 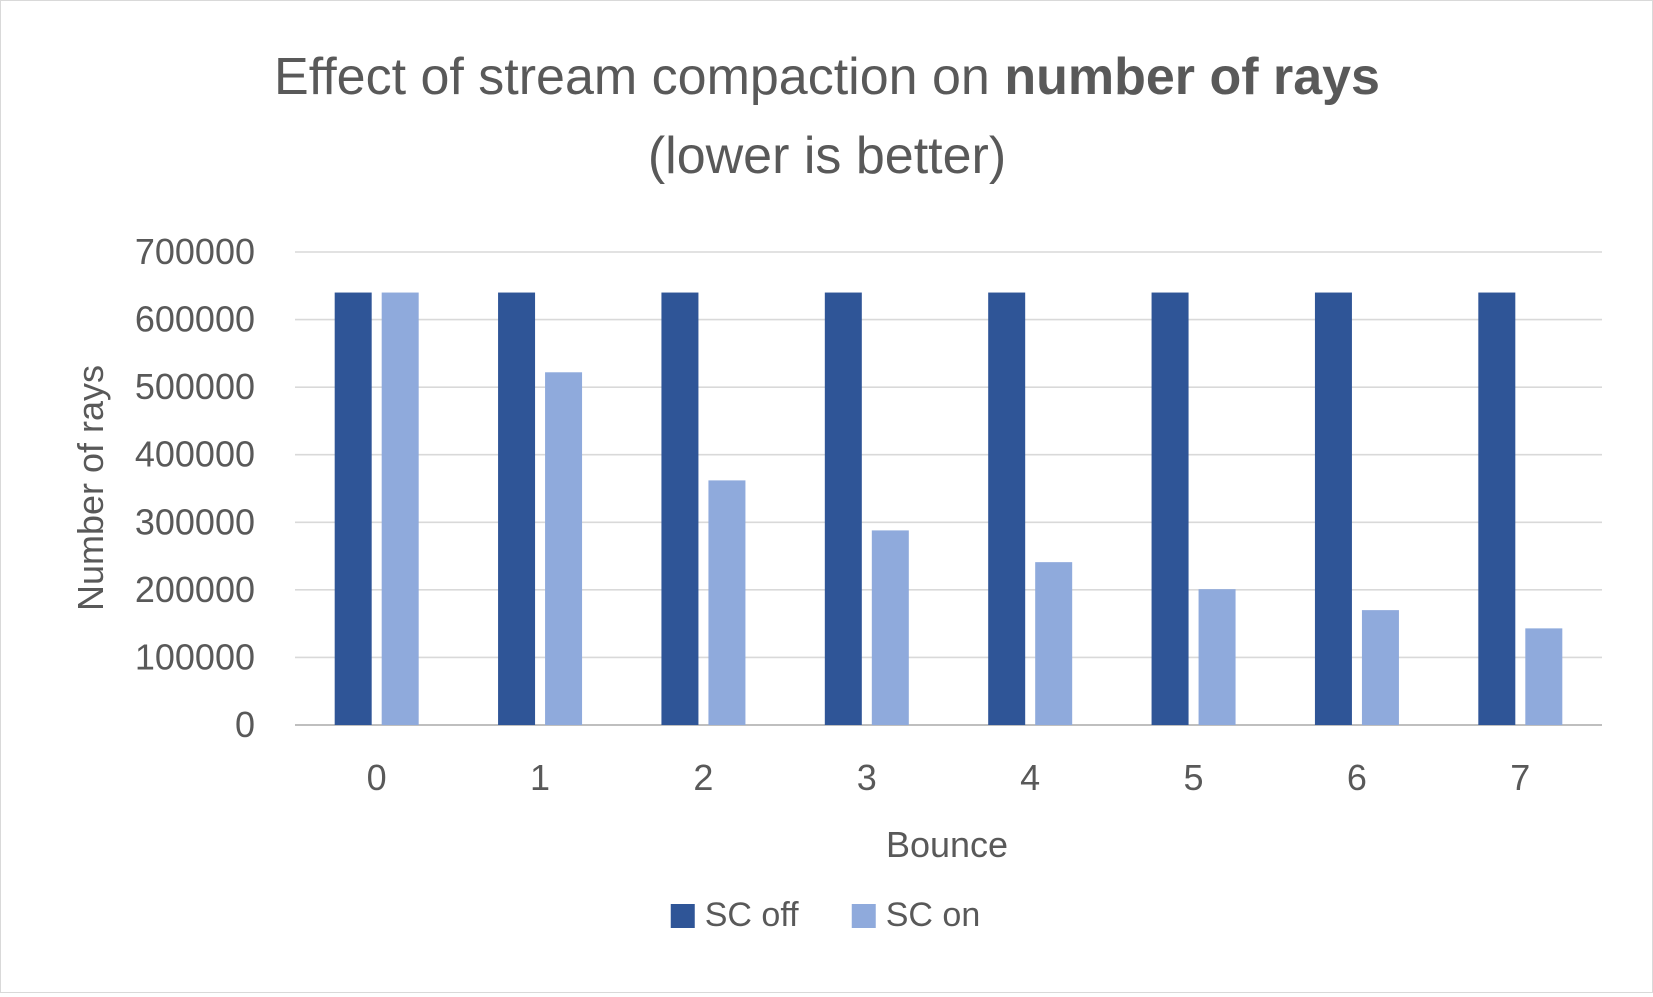 What do you see at coordinates (703, 777) in the screenshot?
I see `x-tick-label: 2` at bounding box center [703, 777].